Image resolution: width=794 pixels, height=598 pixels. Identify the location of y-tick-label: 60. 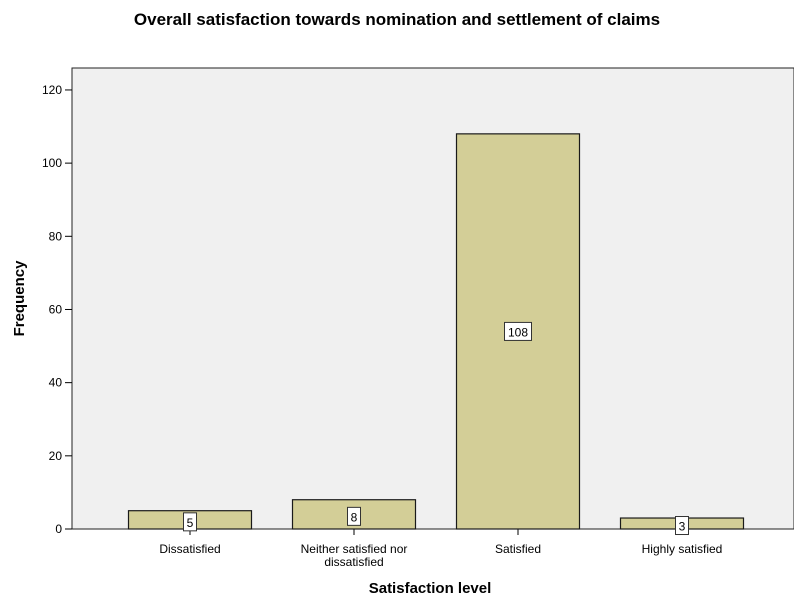
(56, 309).